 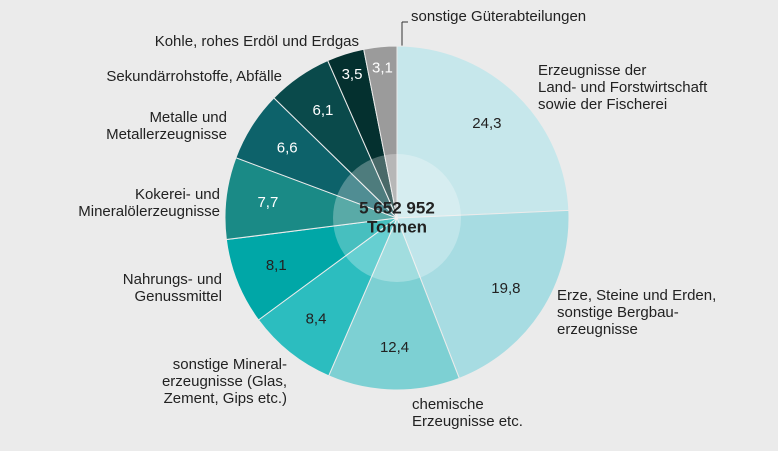 I want to click on category-label: Kohle, rohes Erdöl und Erdgas, so click(x=256, y=41).